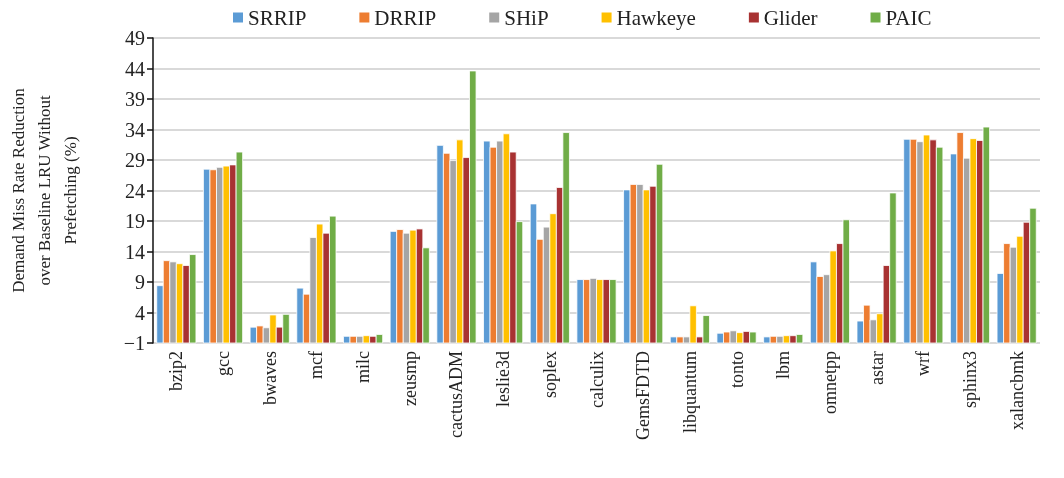 The image size is (1064, 478). I want to click on y-tick-label: 24, so click(135, 190).